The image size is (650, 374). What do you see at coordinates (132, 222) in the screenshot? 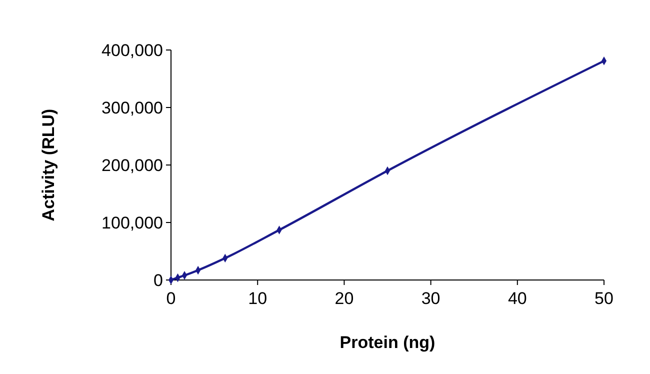
I see `y-tick-label: 100,000` at bounding box center [132, 222].